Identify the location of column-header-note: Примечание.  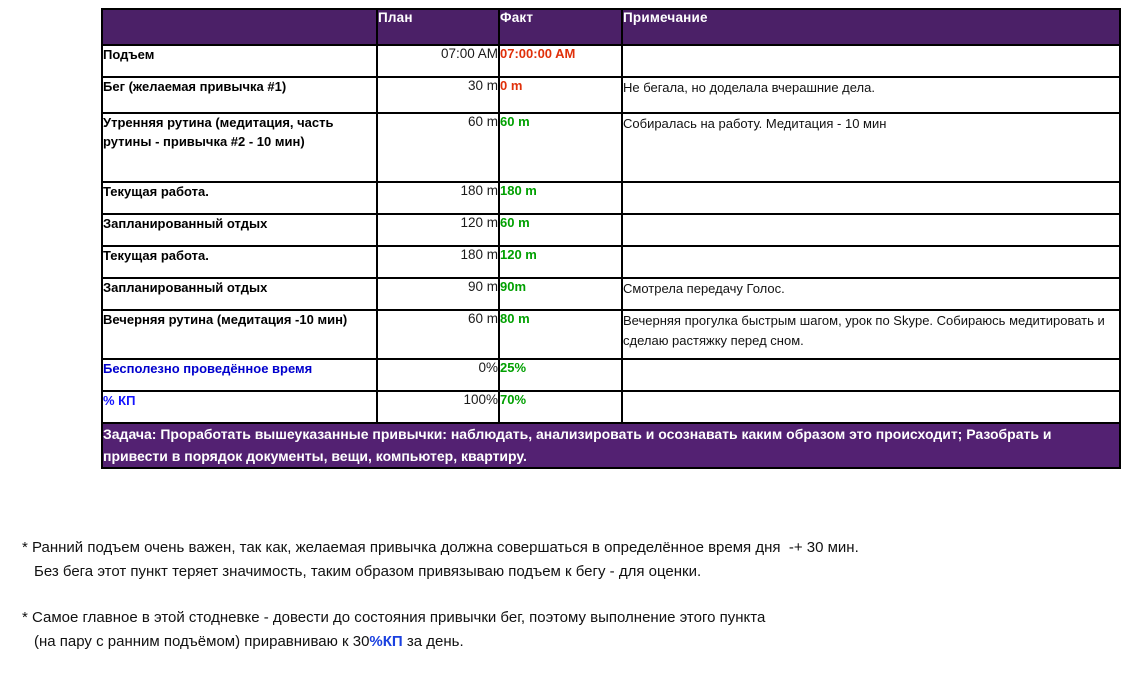
(871, 27).